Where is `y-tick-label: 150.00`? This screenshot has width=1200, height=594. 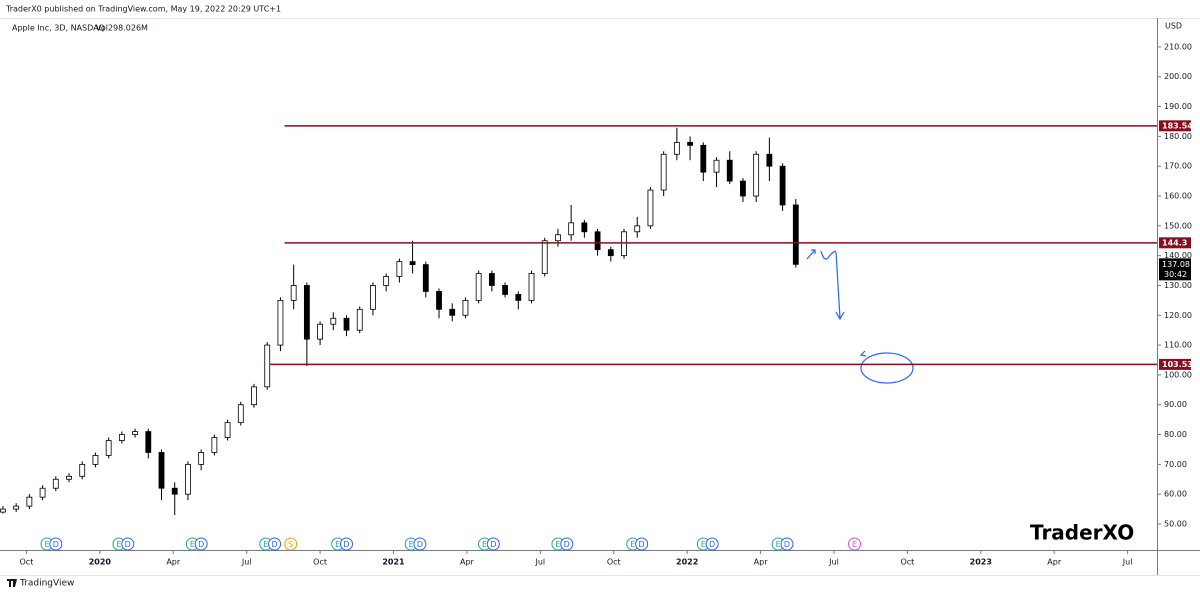 y-tick-label: 150.00 is located at coordinates (1178, 225).